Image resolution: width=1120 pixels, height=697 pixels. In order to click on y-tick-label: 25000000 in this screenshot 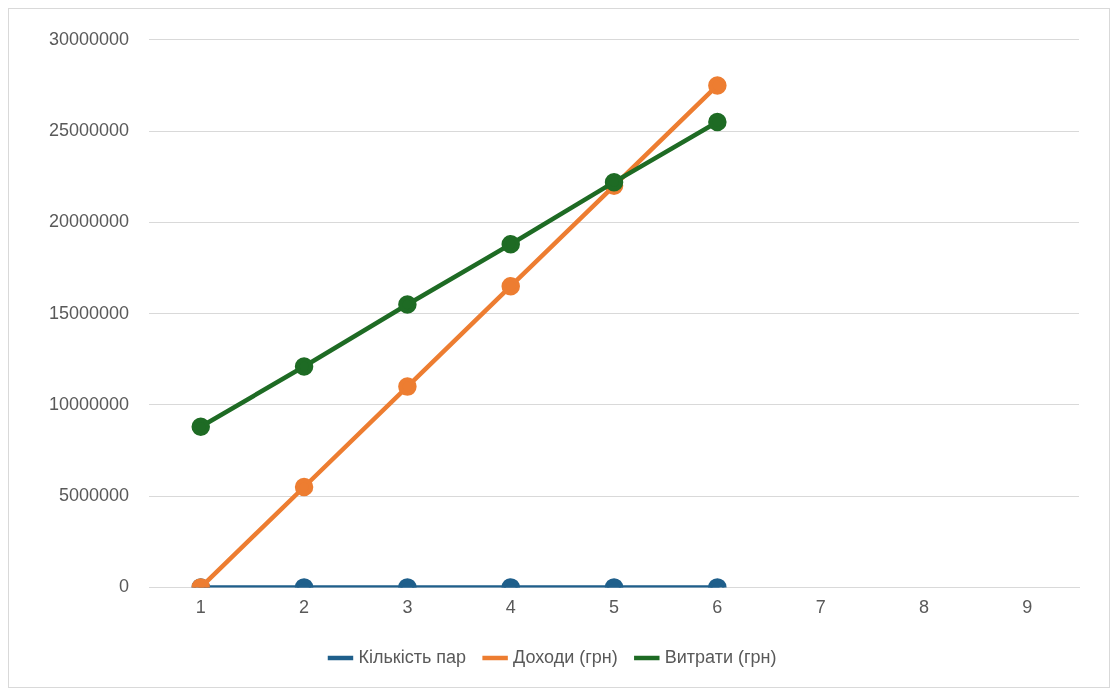, I will do `click(89, 130)`.